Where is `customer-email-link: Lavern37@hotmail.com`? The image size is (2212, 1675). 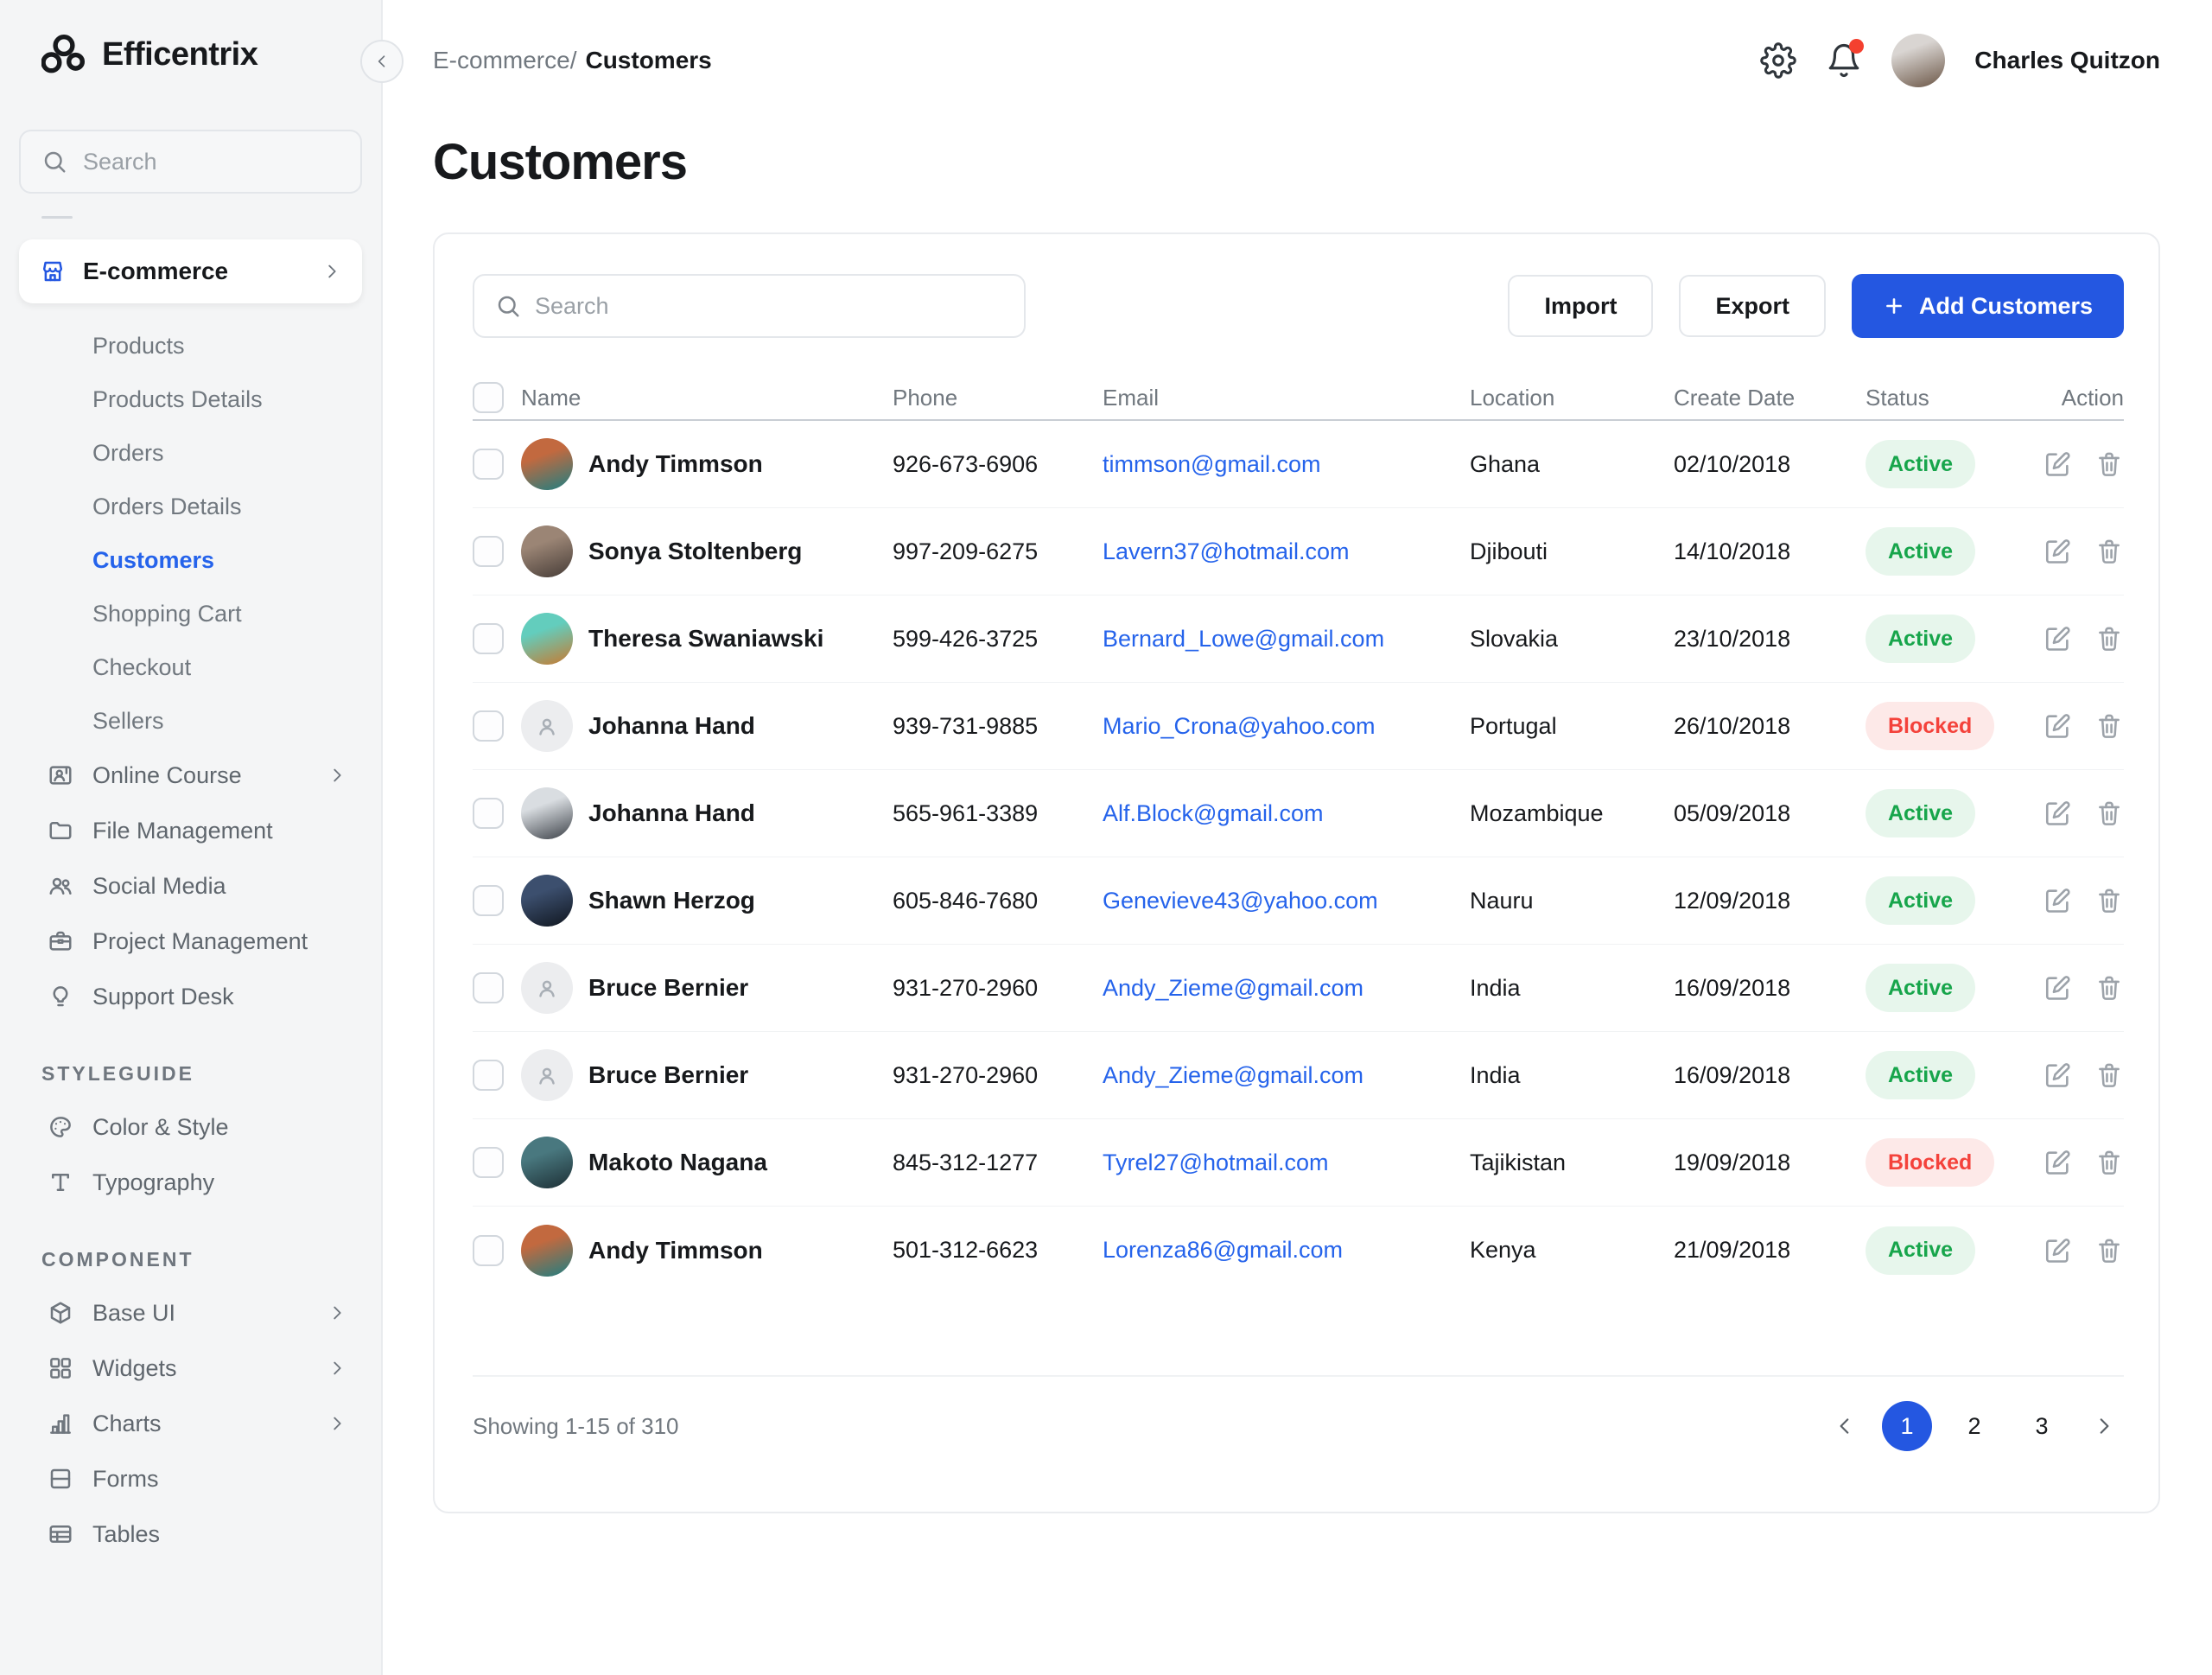
customer-email-link: Lavern37@hotmail.com is located at coordinates (1226, 551).